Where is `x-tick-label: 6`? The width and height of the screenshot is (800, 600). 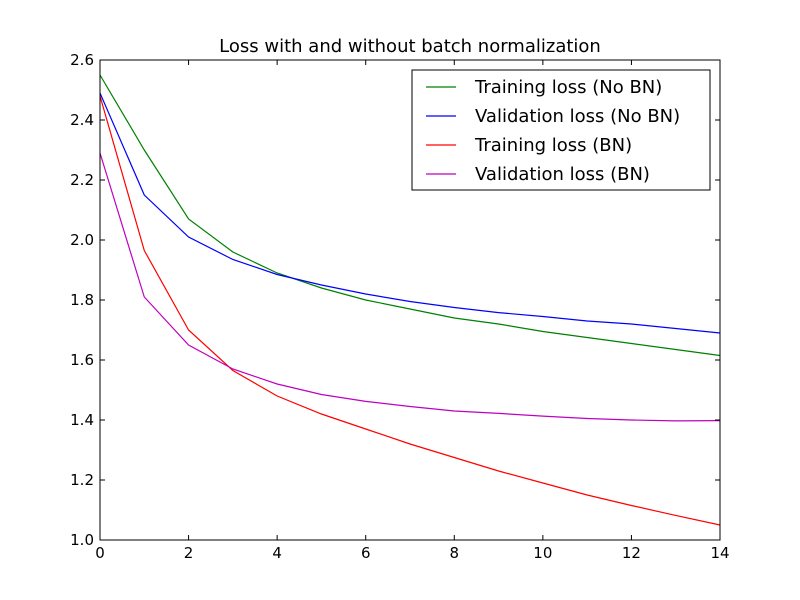 x-tick-label: 6 is located at coordinates (366, 553).